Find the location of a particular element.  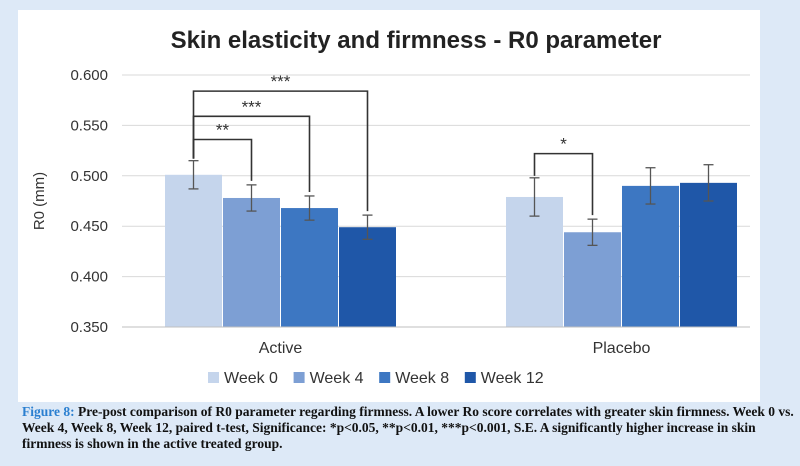

x-category-label: Placebo is located at coordinates (622, 348).